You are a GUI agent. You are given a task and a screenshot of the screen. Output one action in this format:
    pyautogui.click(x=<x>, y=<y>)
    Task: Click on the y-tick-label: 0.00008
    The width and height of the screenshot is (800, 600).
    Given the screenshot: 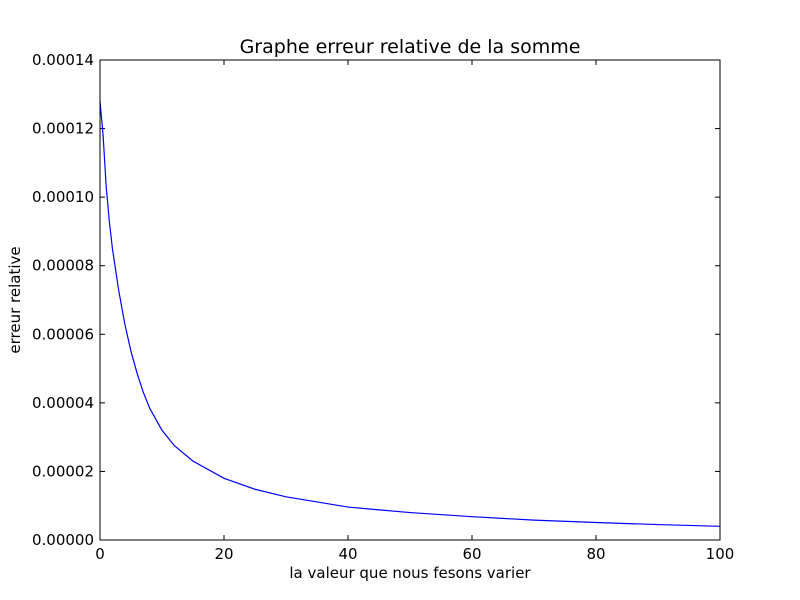 What is the action you would take?
    pyautogui.click(x=63, y=266)
    